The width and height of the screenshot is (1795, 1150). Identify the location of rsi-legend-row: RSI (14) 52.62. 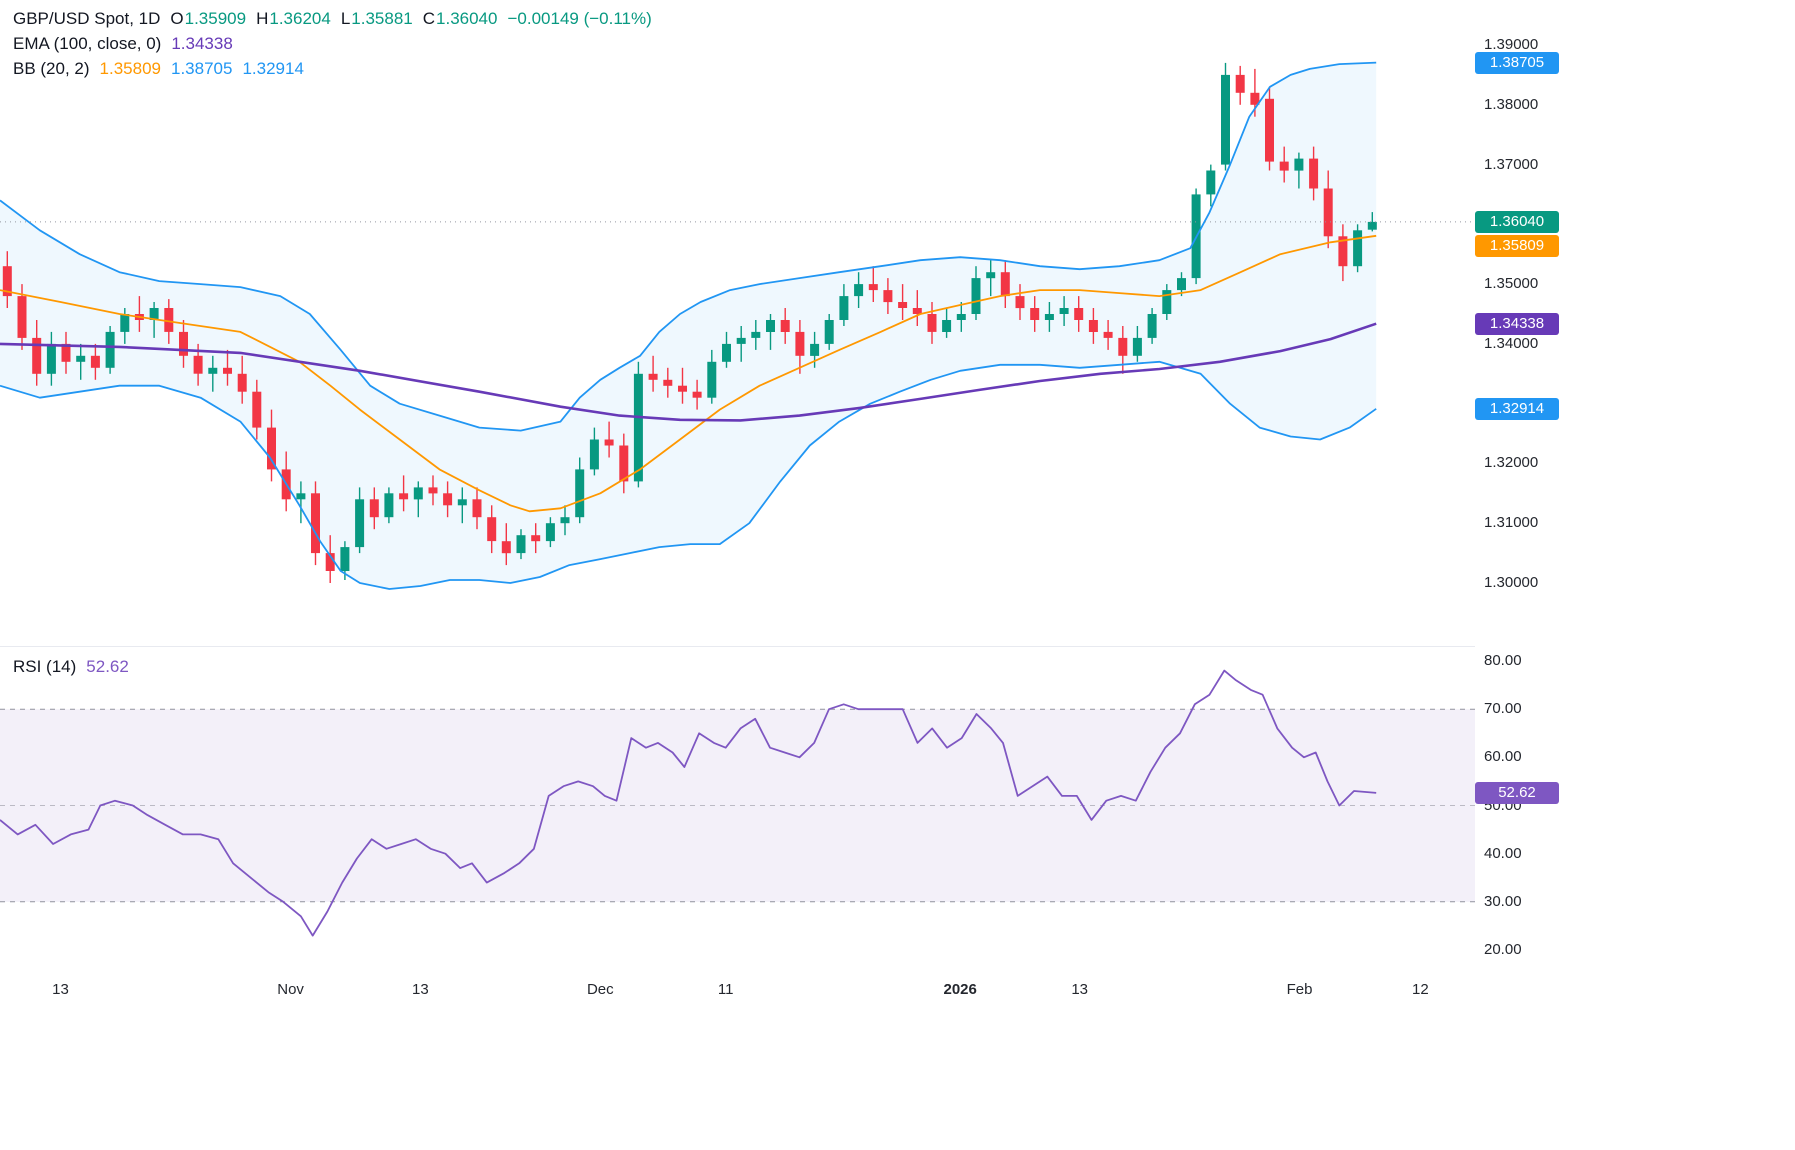
(71, 666).